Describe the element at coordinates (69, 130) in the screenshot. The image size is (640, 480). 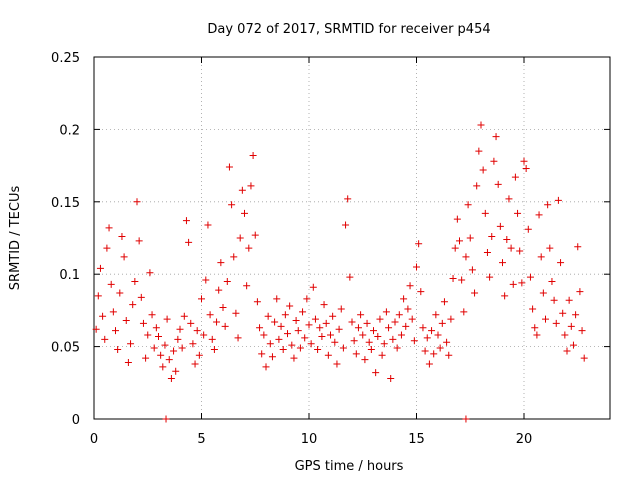
I see `y-tick-label: 0.2` at that location.